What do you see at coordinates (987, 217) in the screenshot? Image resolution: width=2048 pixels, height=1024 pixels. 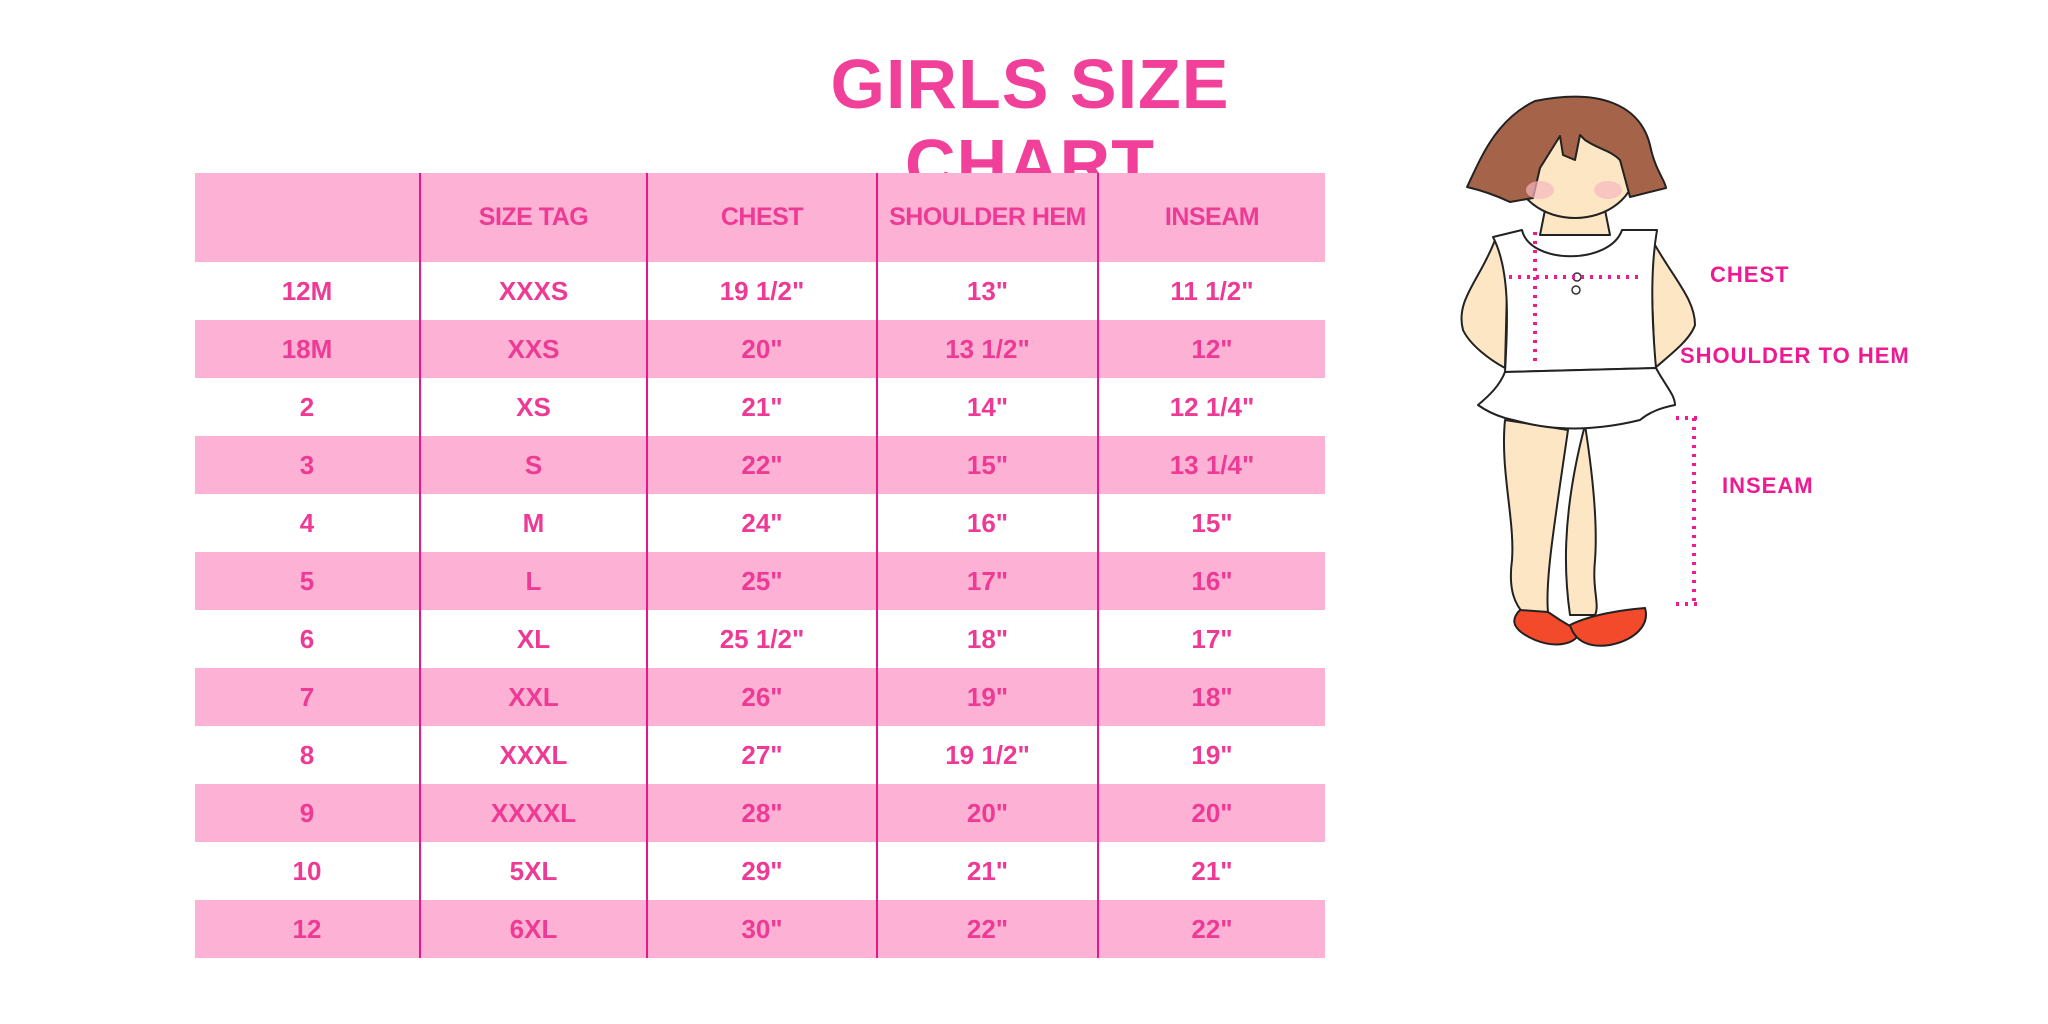 I see `column-header: SHOULDER HEM` at bounding box center [987, 217].